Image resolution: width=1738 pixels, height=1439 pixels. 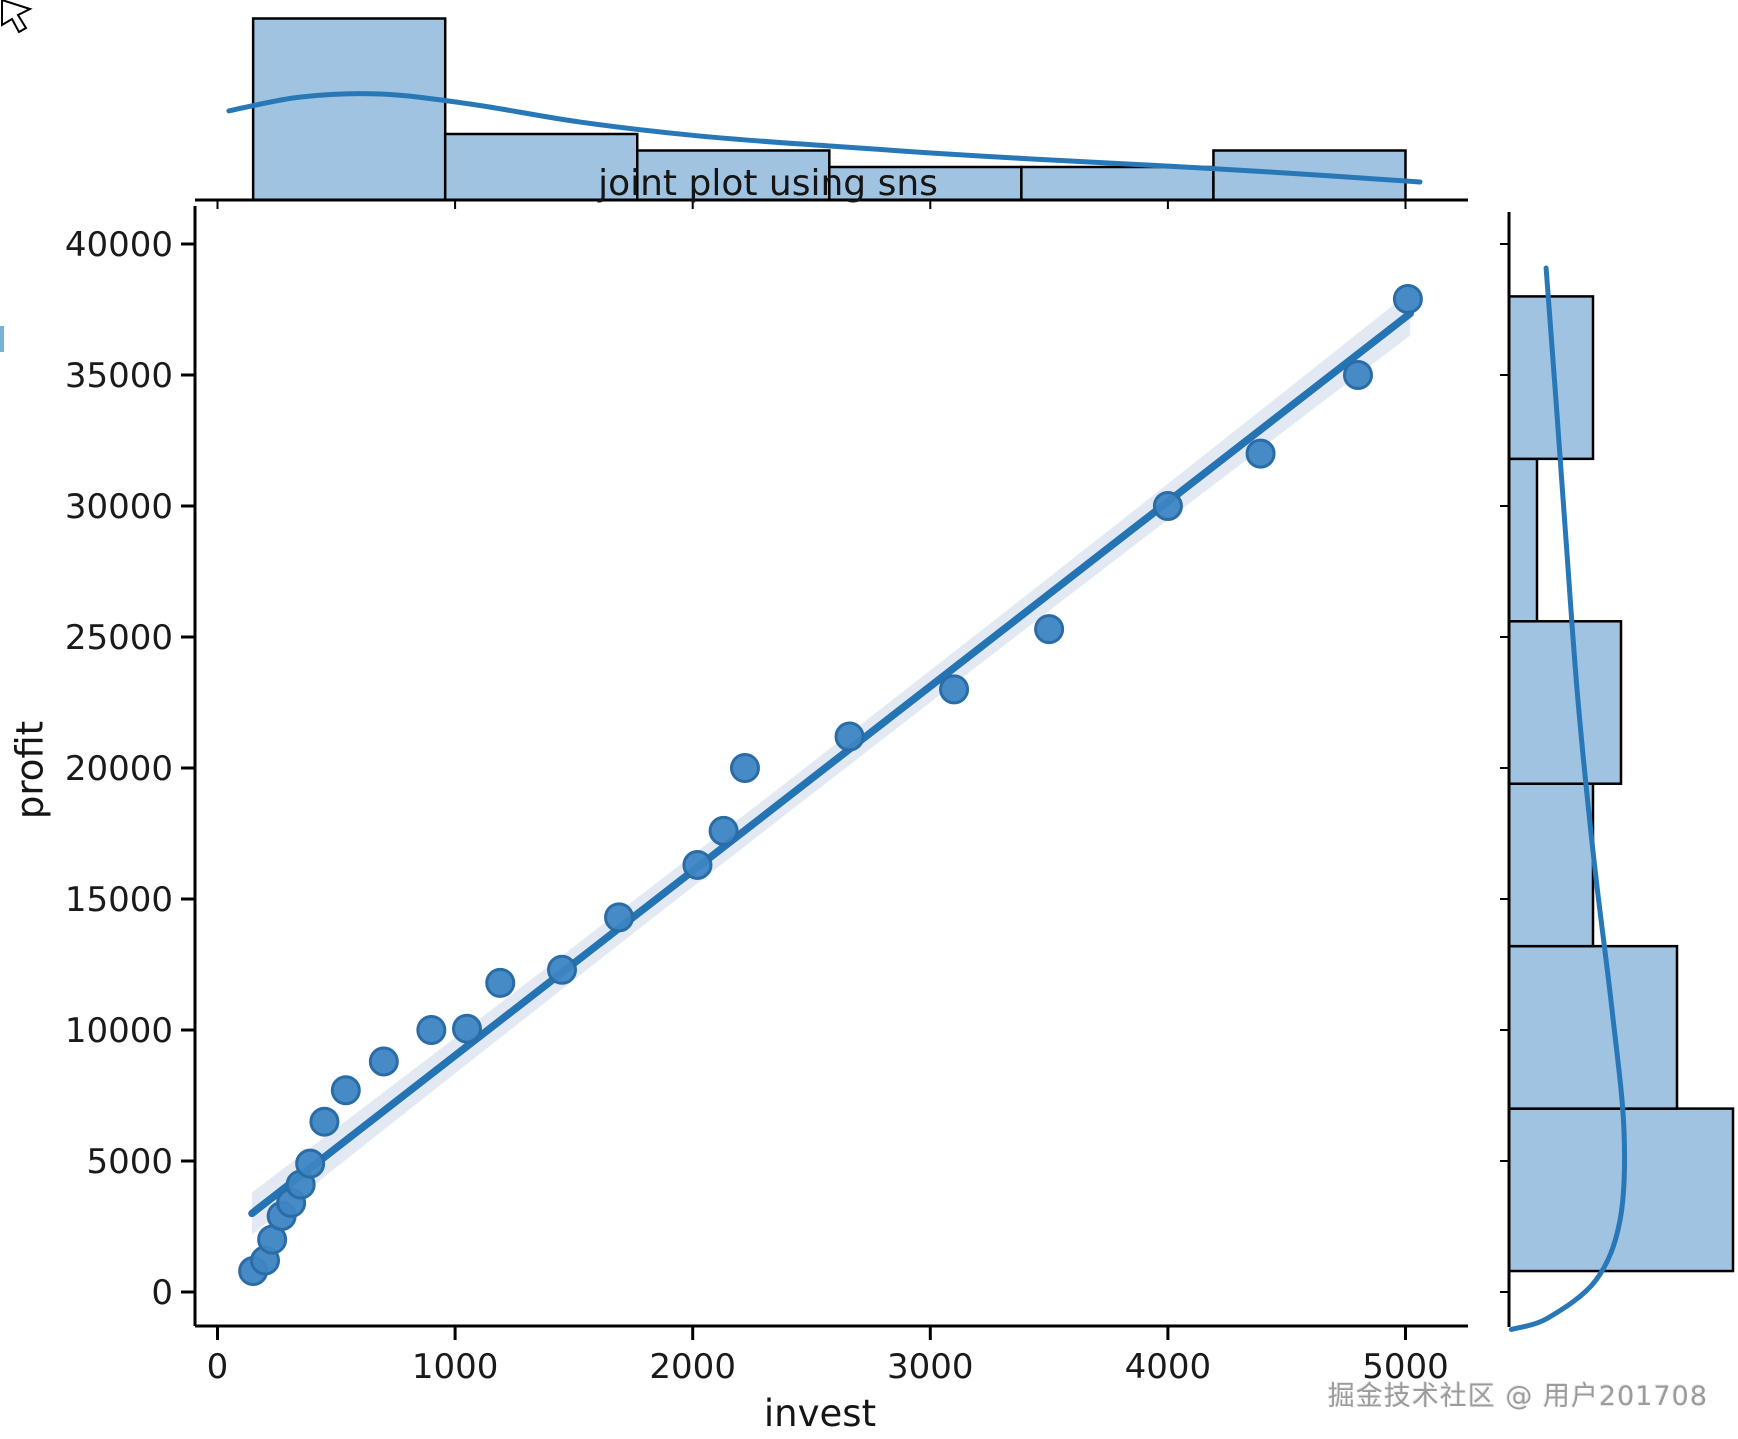 I want to click on y-axis-label: profit, so click(x=30, y=770).